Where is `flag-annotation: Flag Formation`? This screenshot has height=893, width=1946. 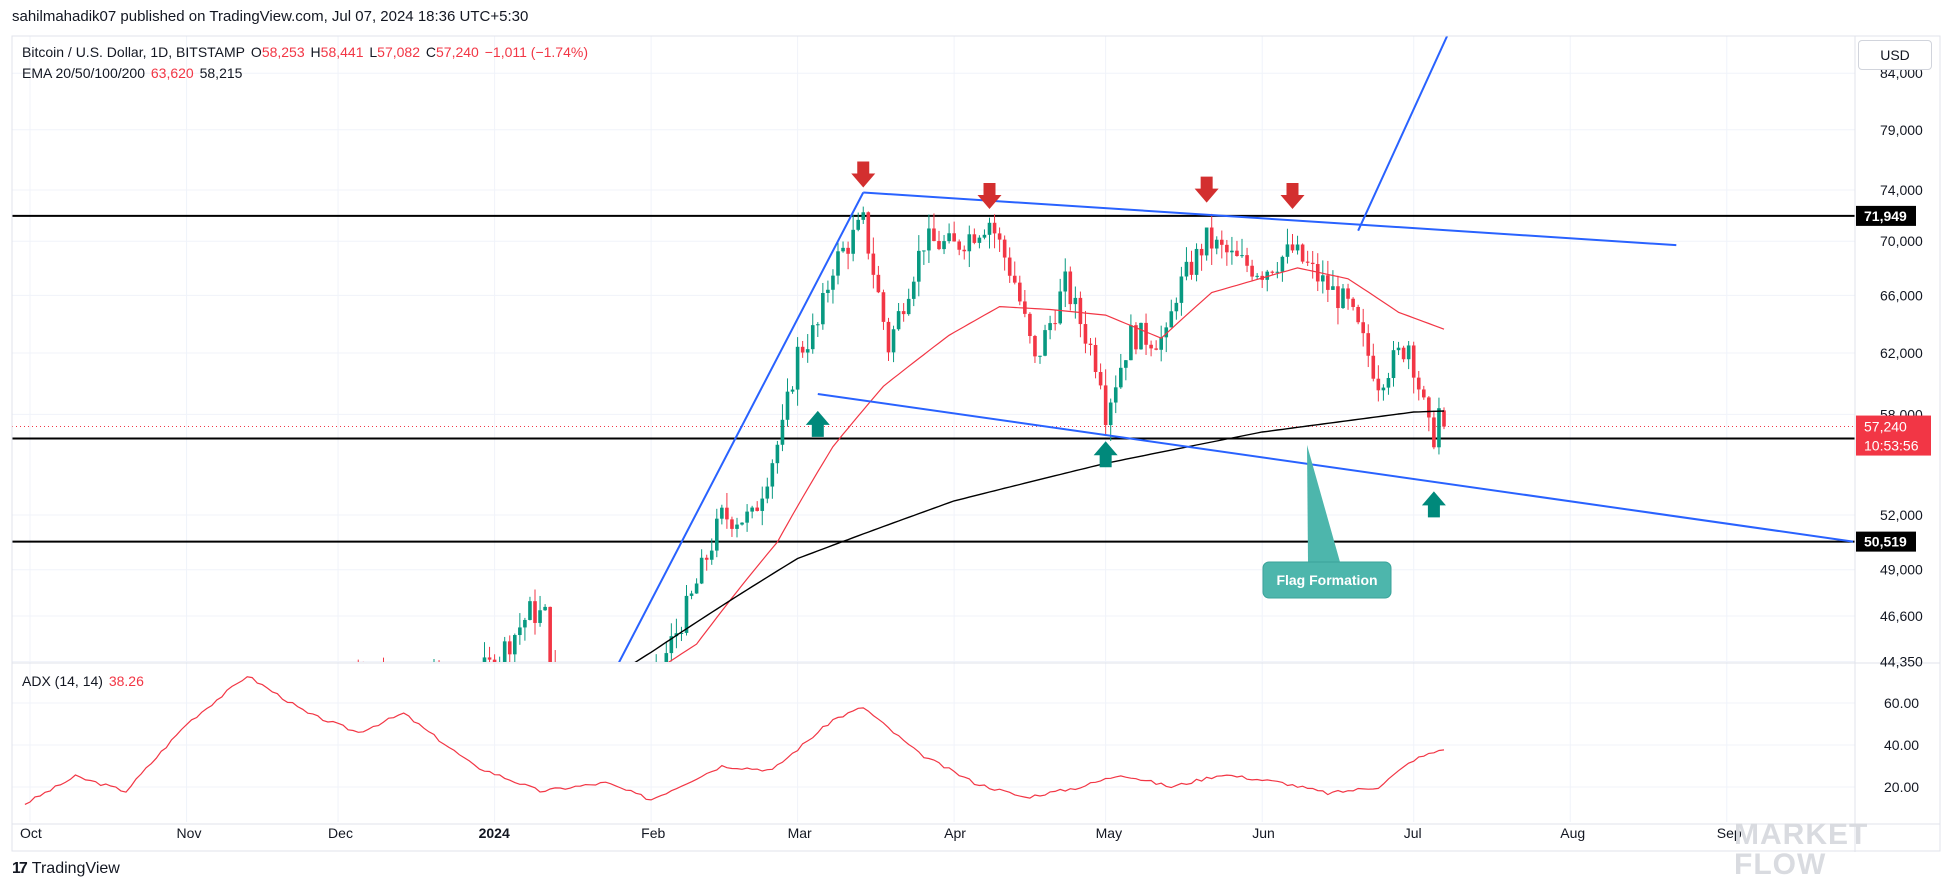 flag-annotation: Flag Formation is located at coordinates (1327, 522).